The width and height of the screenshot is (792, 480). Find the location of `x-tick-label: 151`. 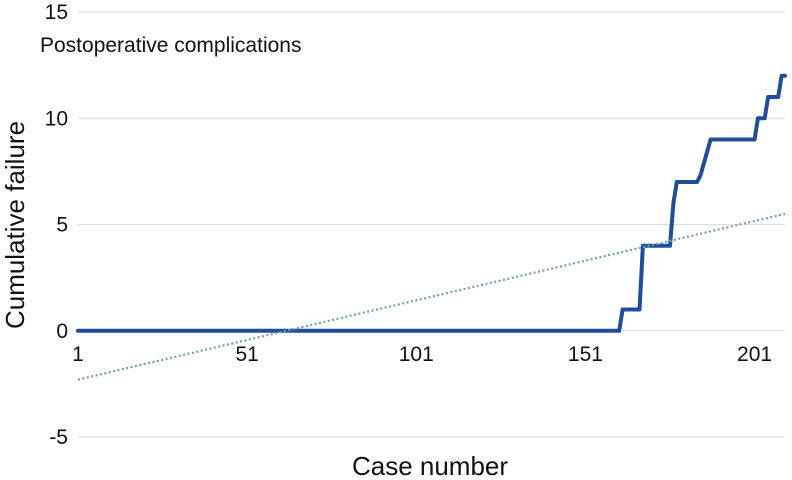

x-tick-label: 151 is located at coordinates (585, 354).